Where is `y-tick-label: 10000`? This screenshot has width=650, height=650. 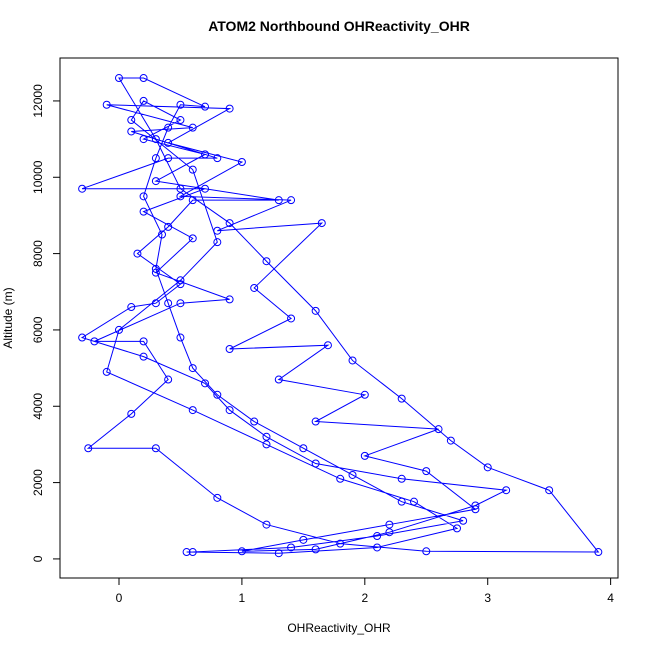 y-tick-label: 10000 is located at coordinates (38, 177).